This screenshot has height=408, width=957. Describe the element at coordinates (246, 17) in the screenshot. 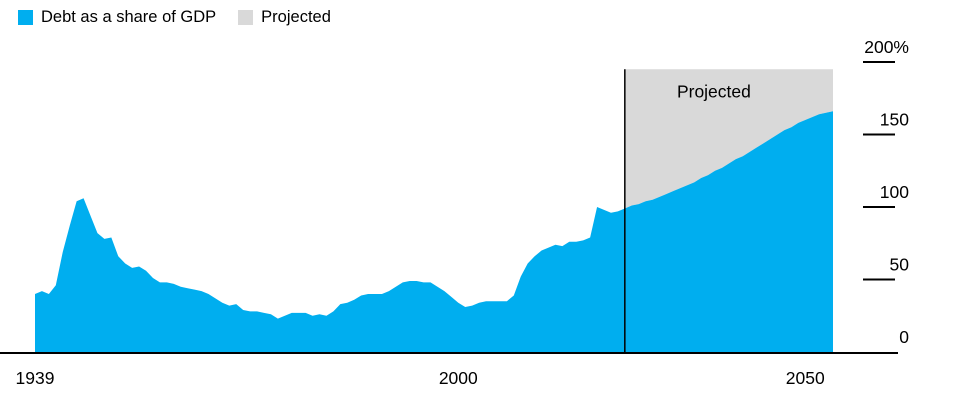

I see `legend-swatch-projected-icon` at that location.